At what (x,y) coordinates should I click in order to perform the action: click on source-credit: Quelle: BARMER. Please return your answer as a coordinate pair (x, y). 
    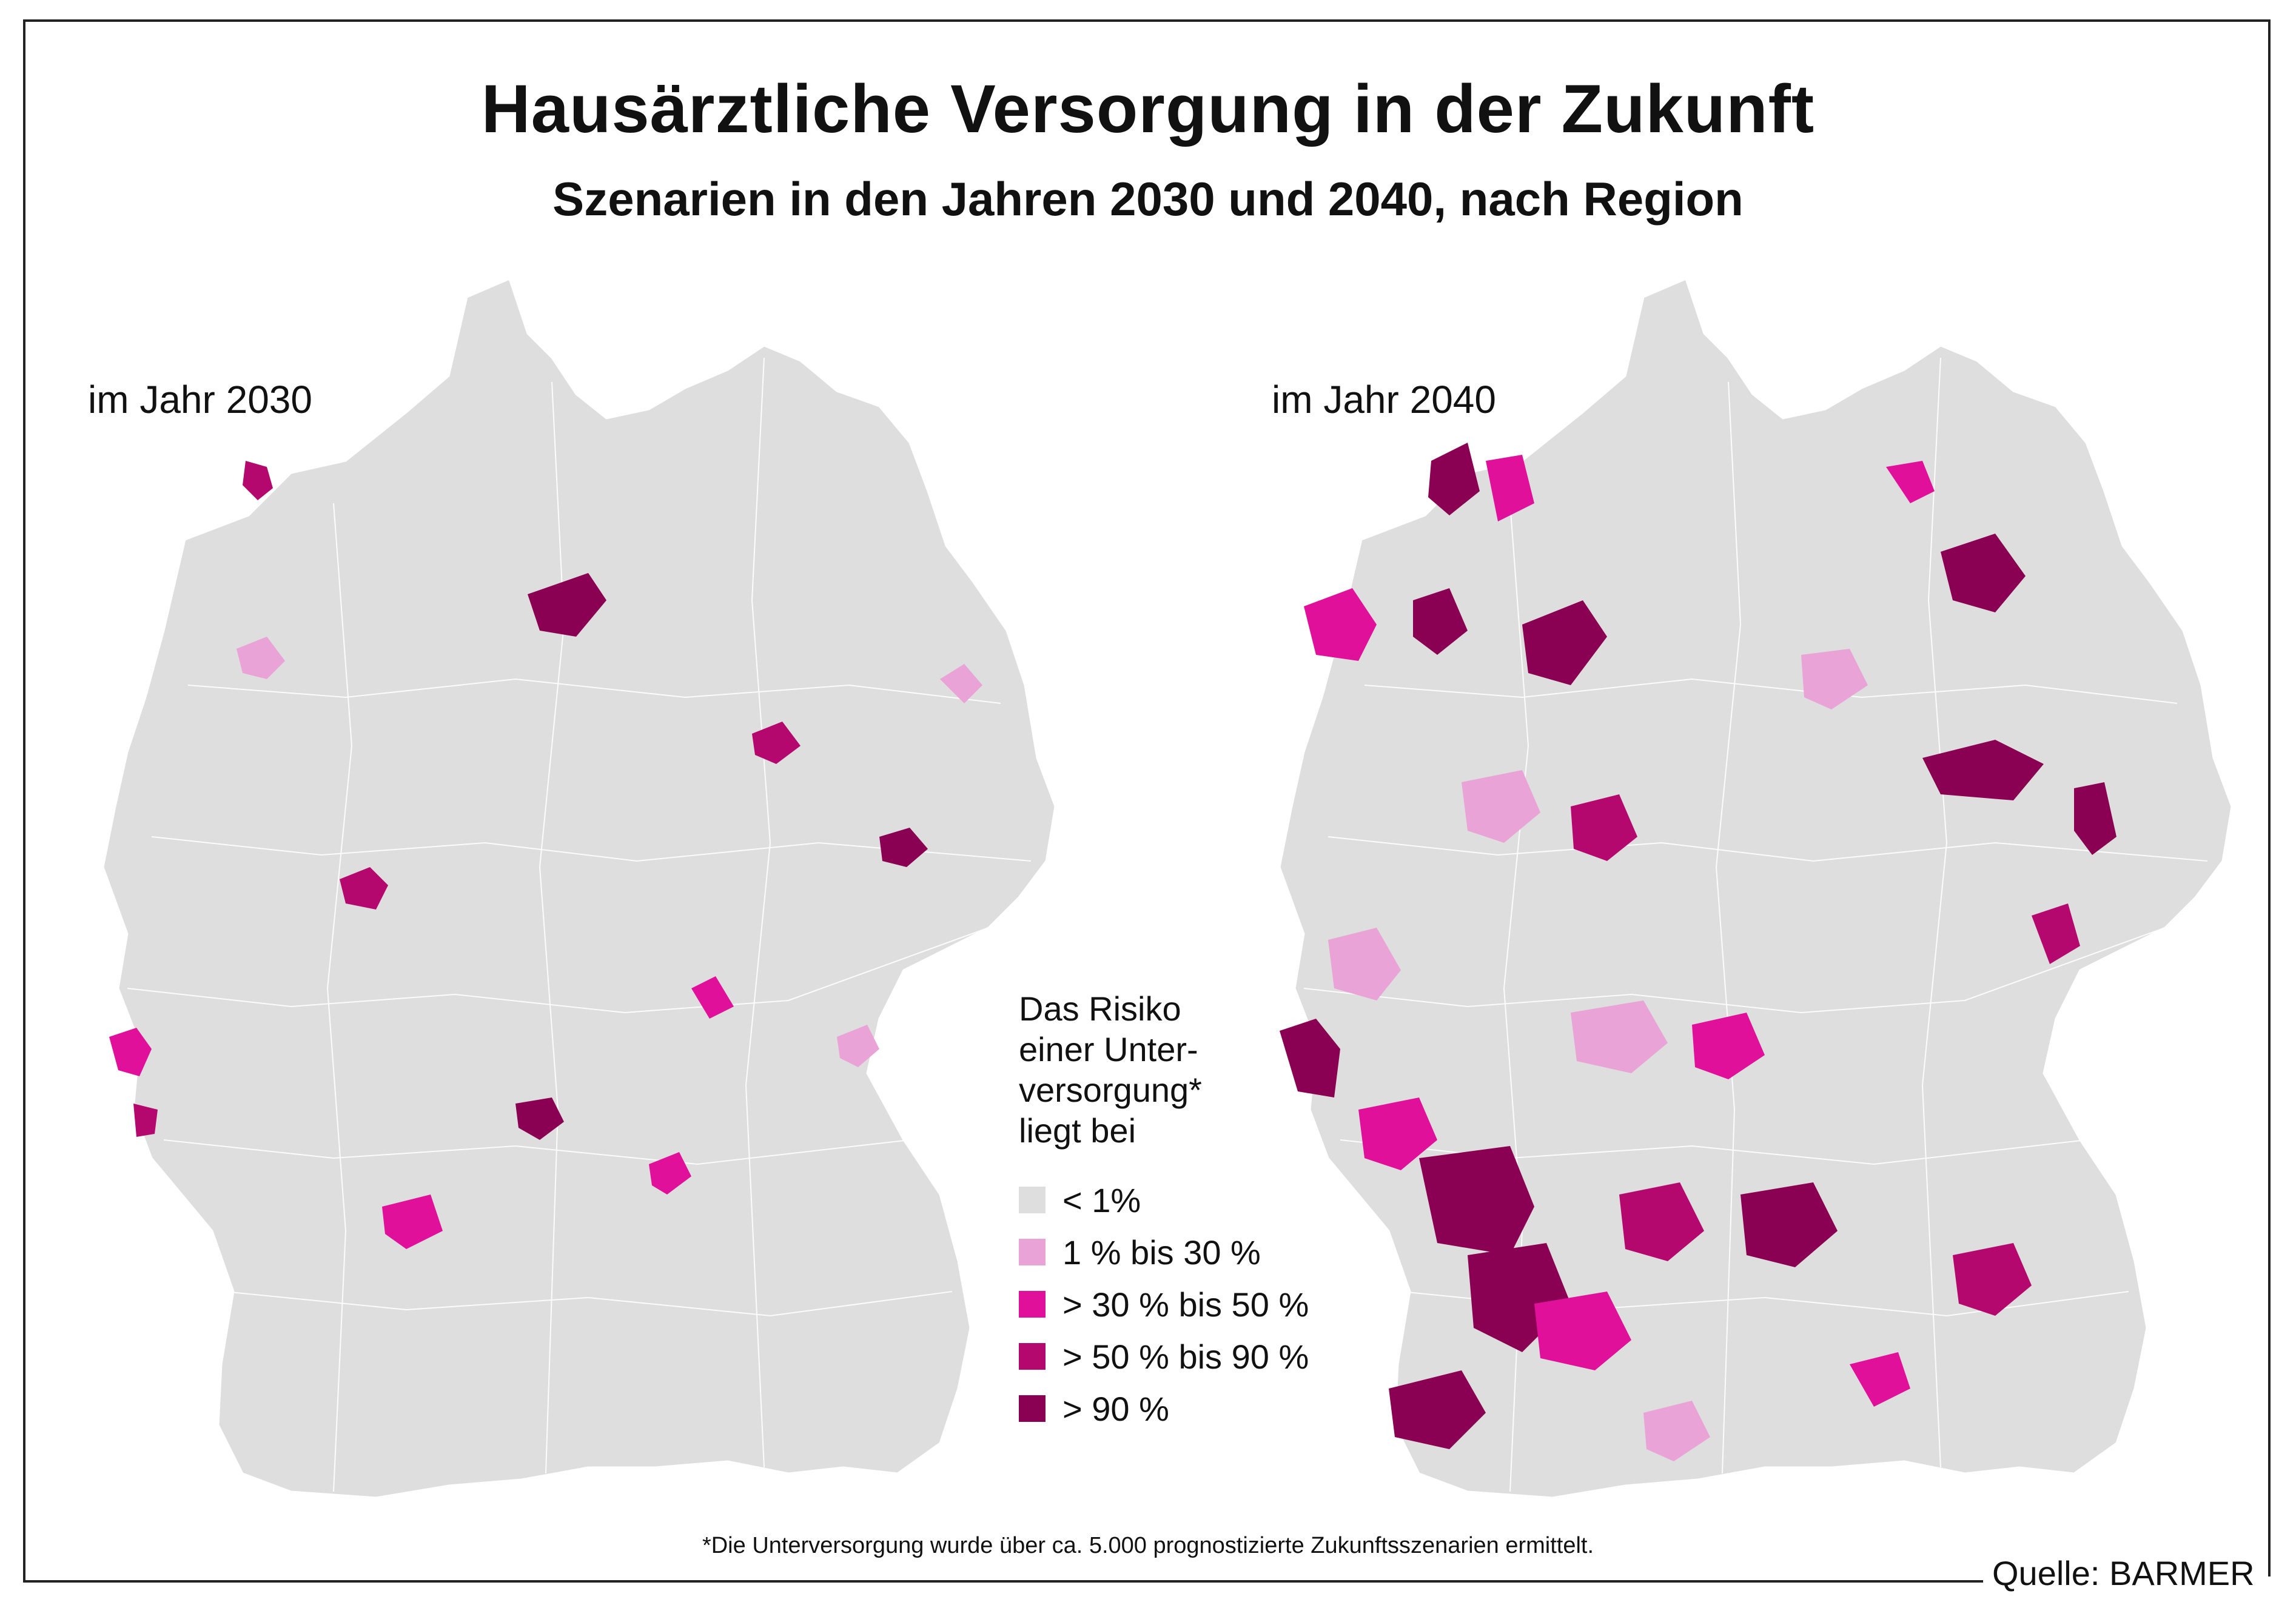
    Looking at the image, I should click on (2123, 1573).